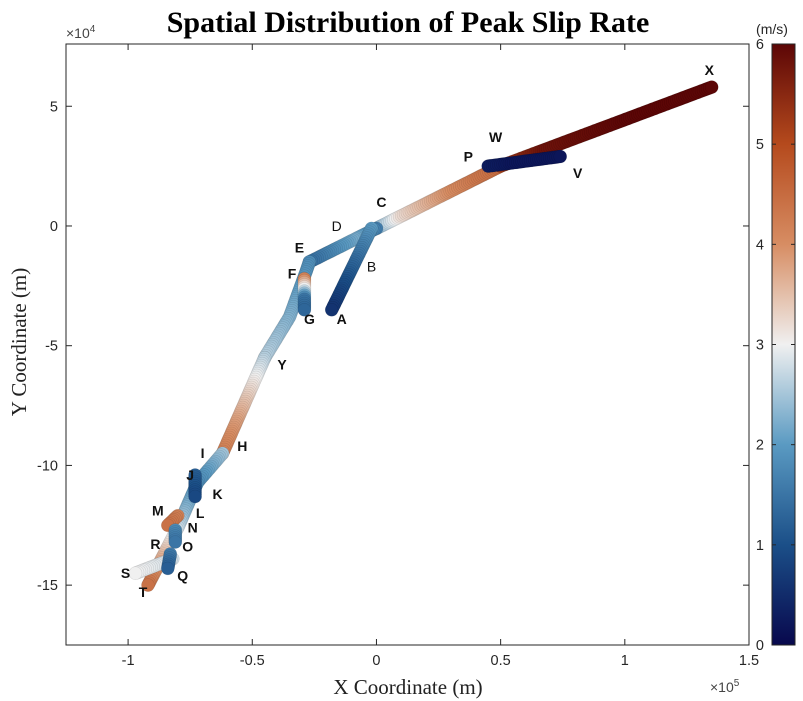 Image resolution: width=803 pixels, height=701 pixels. What do you see at coordinates (760, 646) in the screenshot?
I see `colorbar-tick-label: 0` at bounding box center [760, 646].